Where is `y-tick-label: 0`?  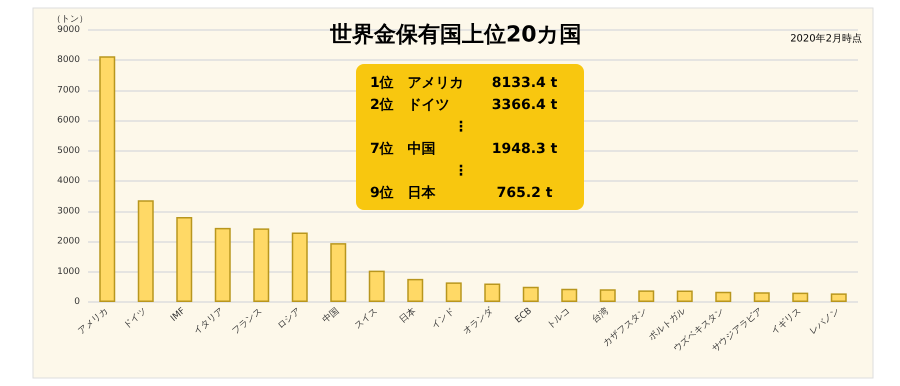
y-tick-label: 0 is located at coordinates (77, 302).